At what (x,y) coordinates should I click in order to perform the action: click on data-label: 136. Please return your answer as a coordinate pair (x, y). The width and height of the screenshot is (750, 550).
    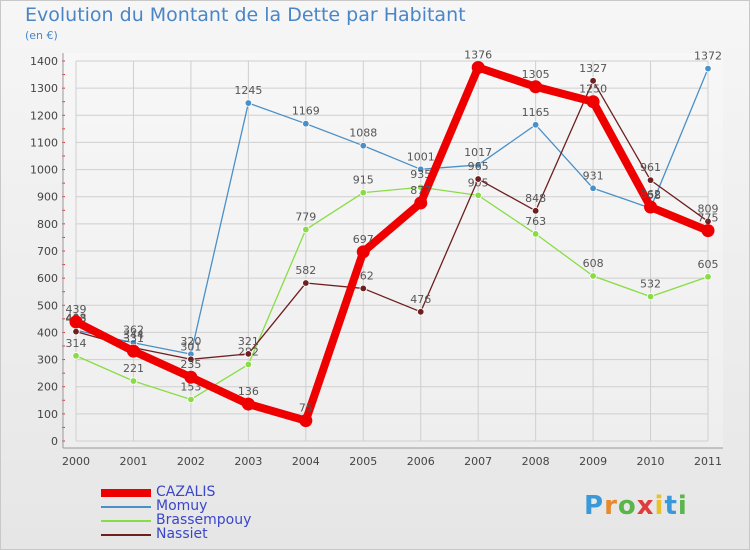
    Looking at the image, I should click on (248, 391).